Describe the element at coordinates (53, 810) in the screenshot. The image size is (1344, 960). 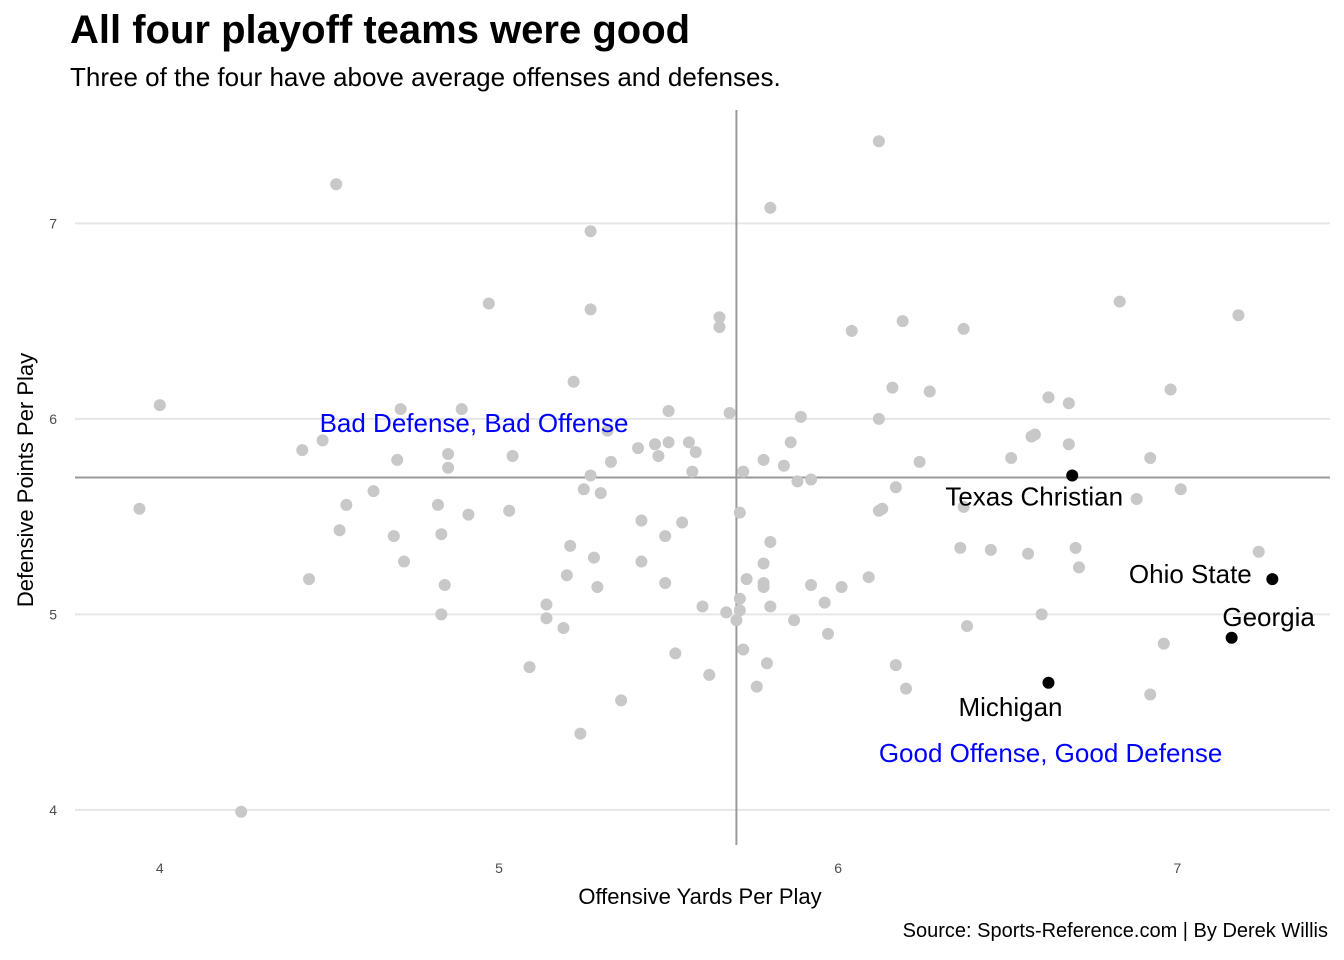
I see `y-tick-label: 4` at that location.